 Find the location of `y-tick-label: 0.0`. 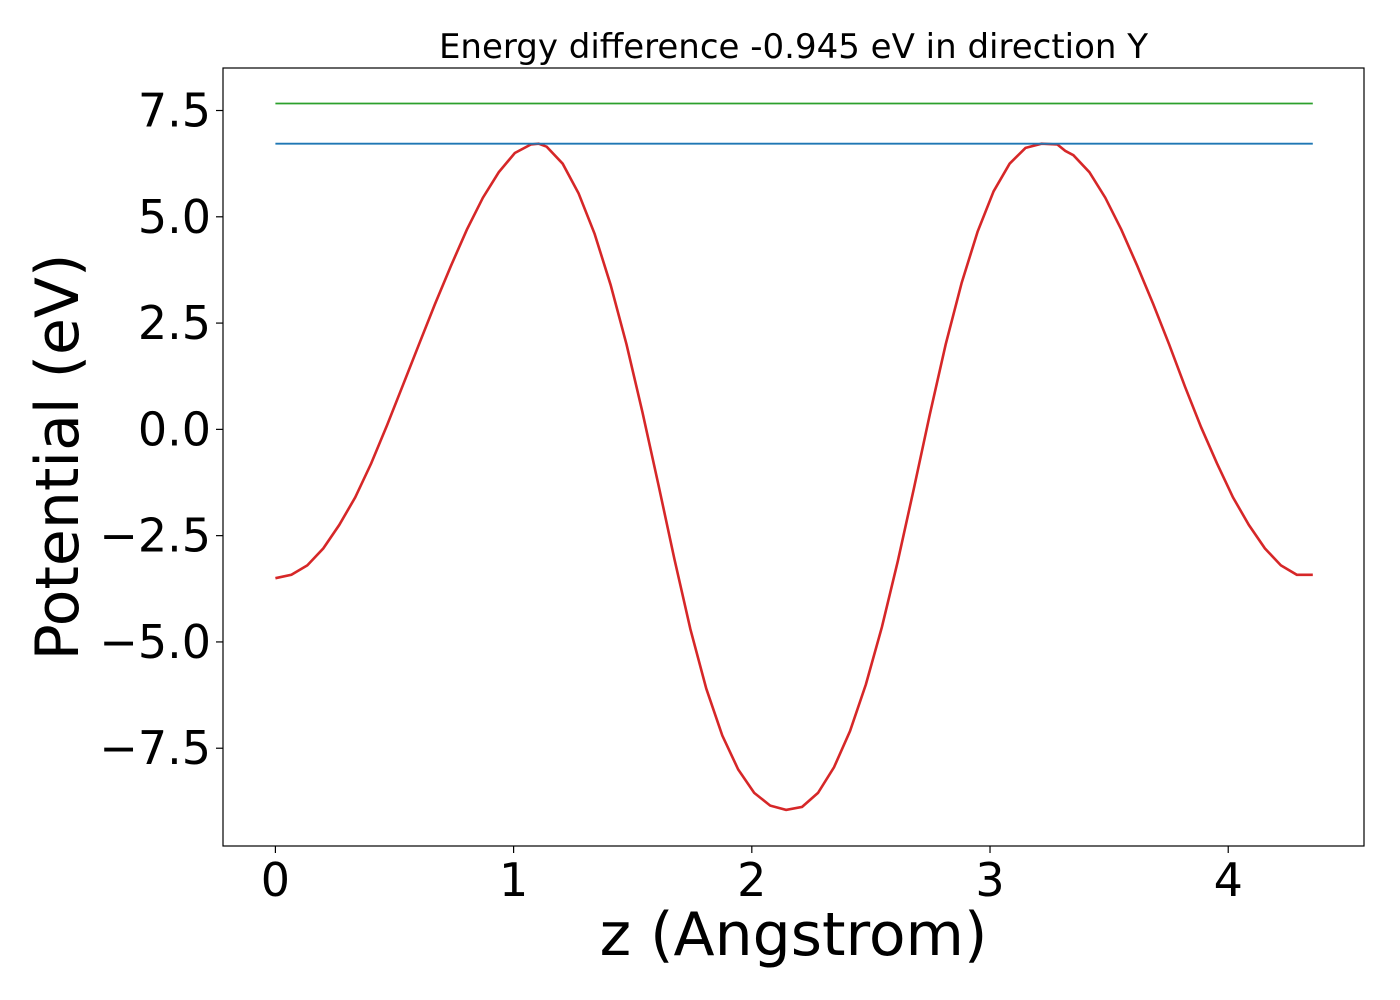

y-tick-label: 0.0 is located at coordinates (174, 429).